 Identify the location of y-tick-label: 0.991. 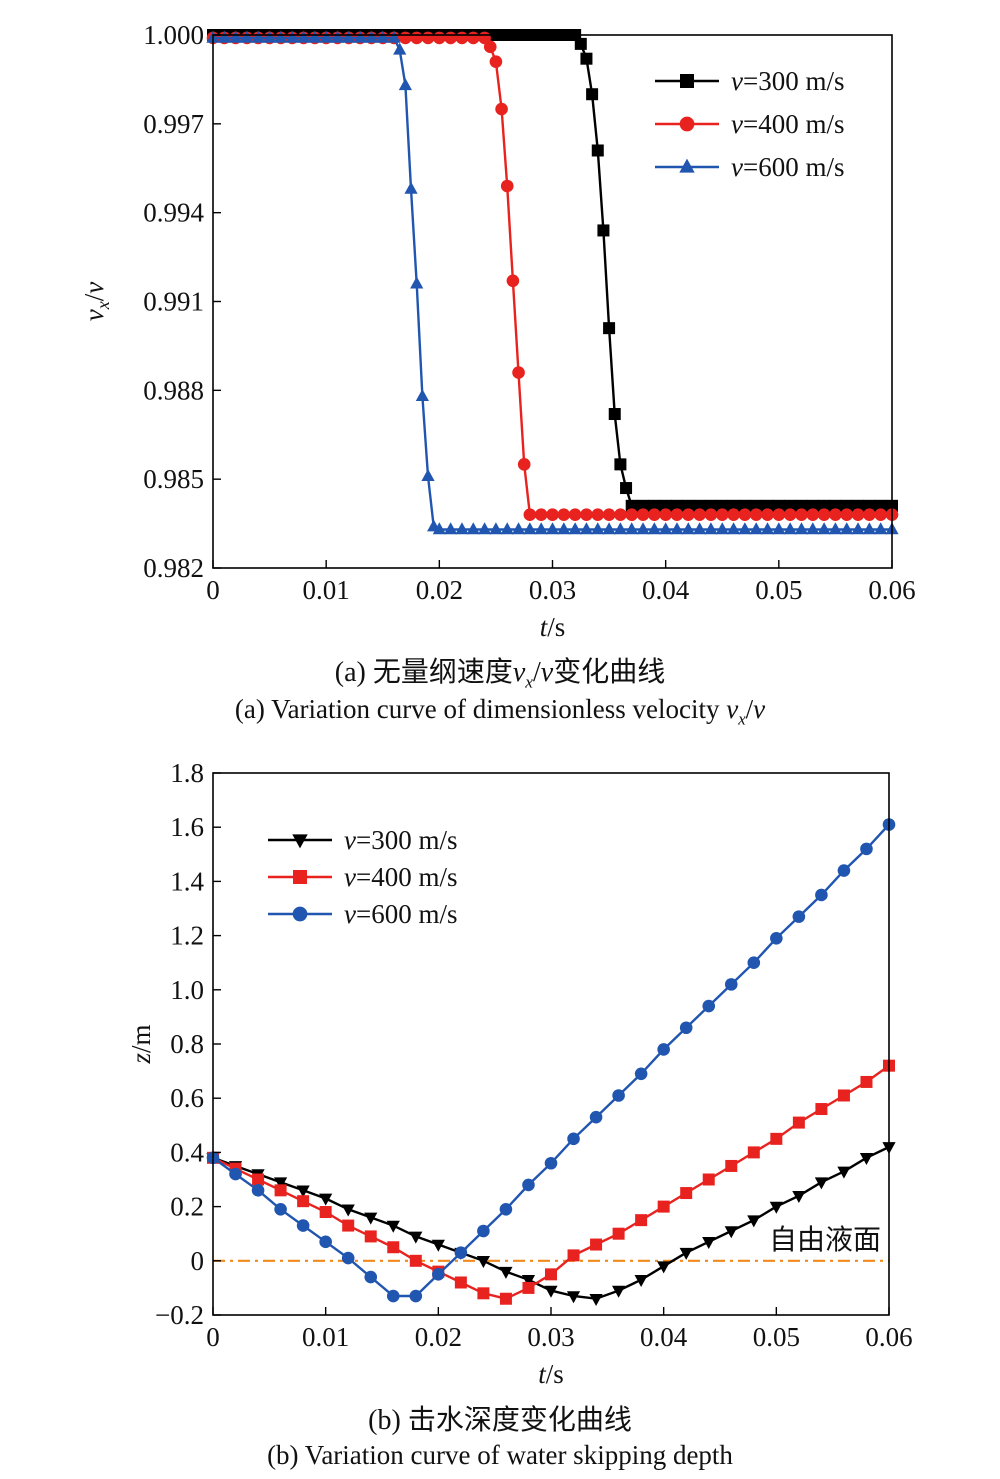
(173, 302).